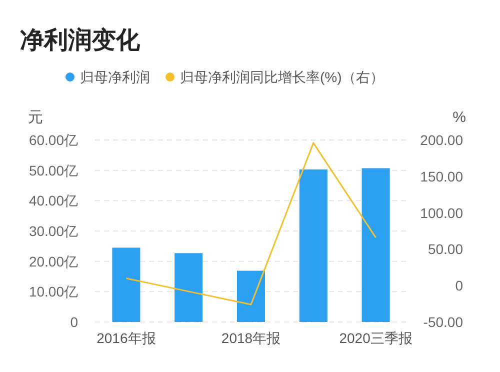 This screenshot has width=500, height=372. Describe the element at coordinates (443, 322) in the screenshot. I see `y2-tick-label: -50.00` at that location.